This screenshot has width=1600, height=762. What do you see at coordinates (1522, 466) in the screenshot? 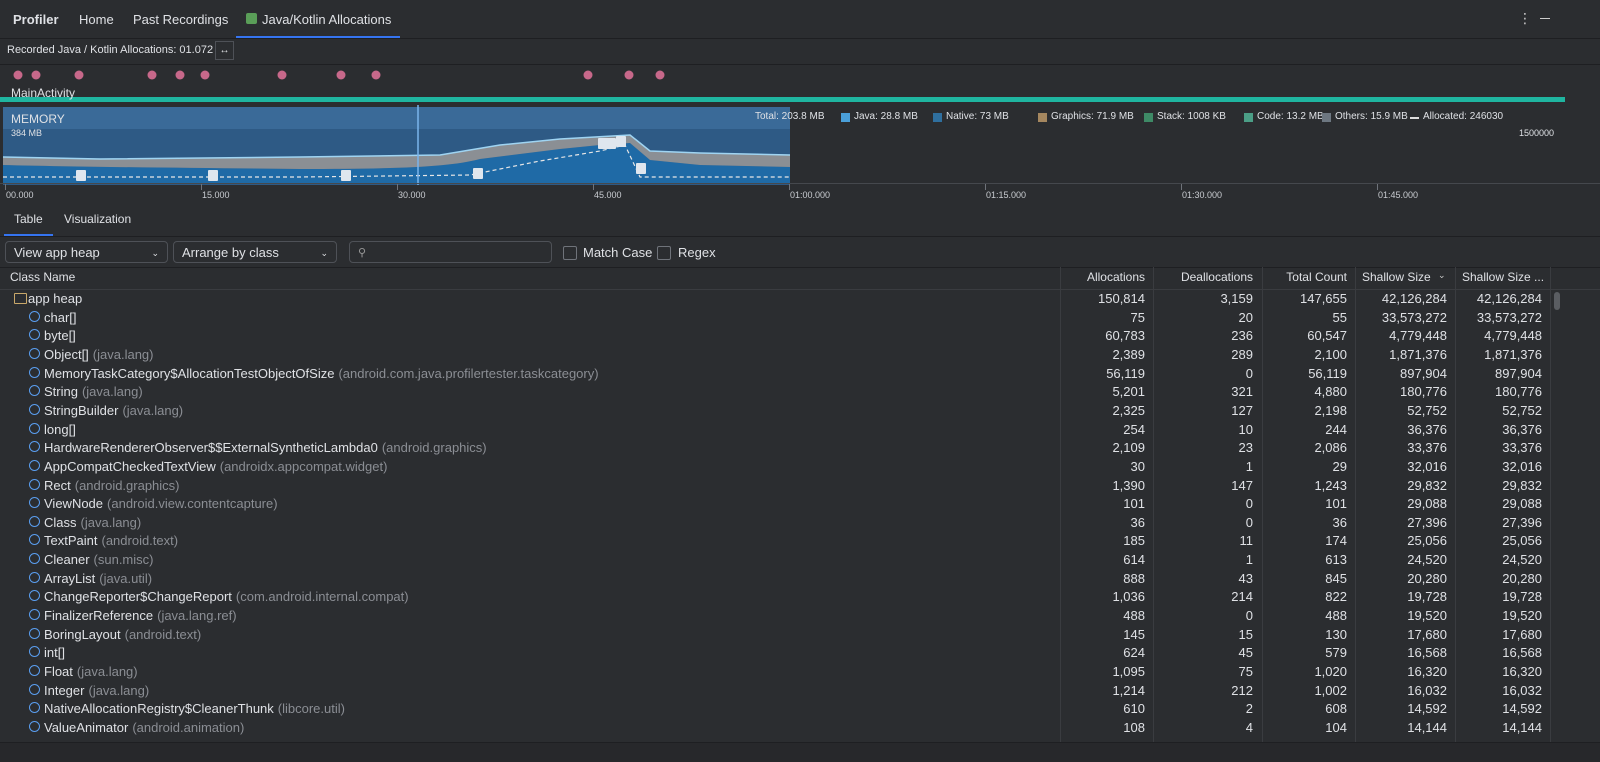
I see `table-cell: 32,016` at bounding box center [1522, 466].